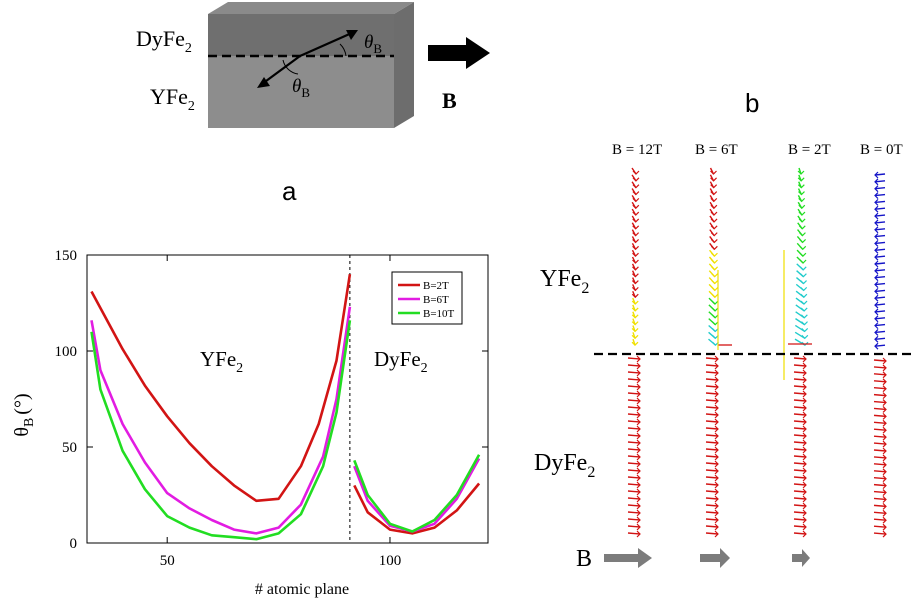  What do you see at coordinates (401, 361) in the screenshot?
I see `region-label-dyfe2: DyFe2` at bounding box center [401, 361].